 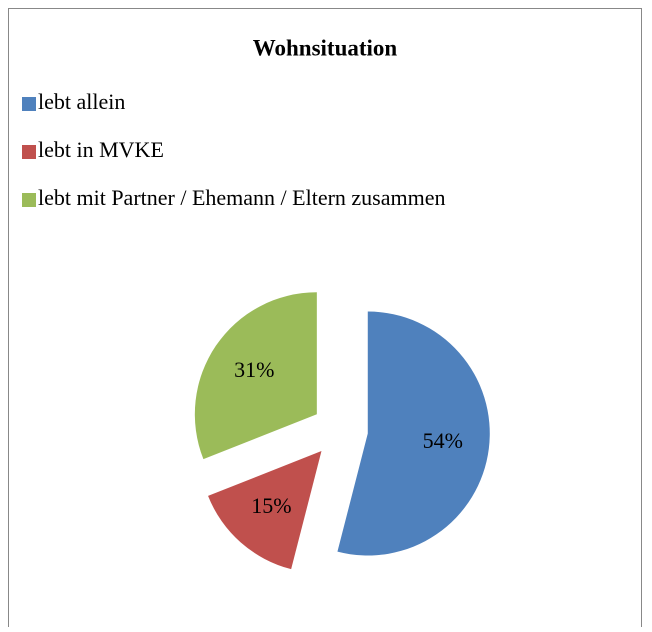 I want to click on chart-title: Wohnsituation, so click(x=325, y=47).